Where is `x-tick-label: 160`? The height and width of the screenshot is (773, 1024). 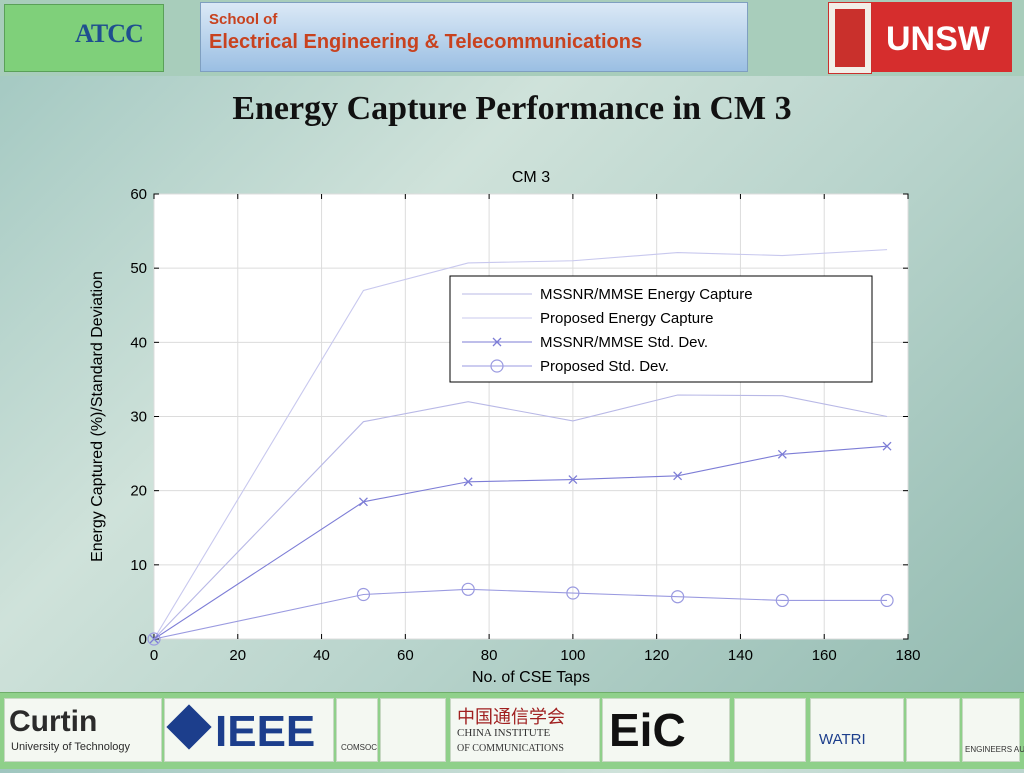 x-tick-label: 160 is located at coordinates (824, 655).